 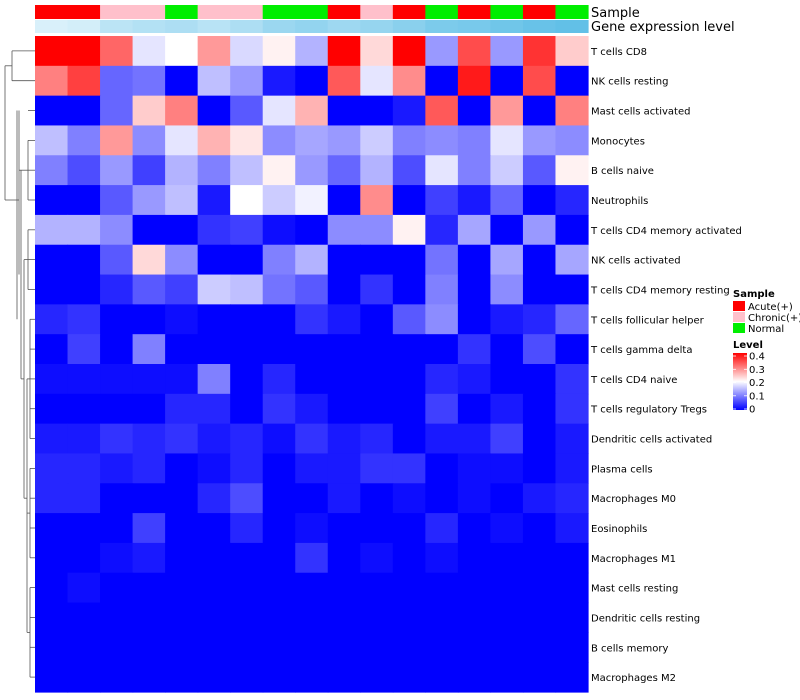 What do you see at coordinates (666, 231) in the screenshot?
I see `row-label: T cells CD4 memory activated` at bounding box center [666, 231].